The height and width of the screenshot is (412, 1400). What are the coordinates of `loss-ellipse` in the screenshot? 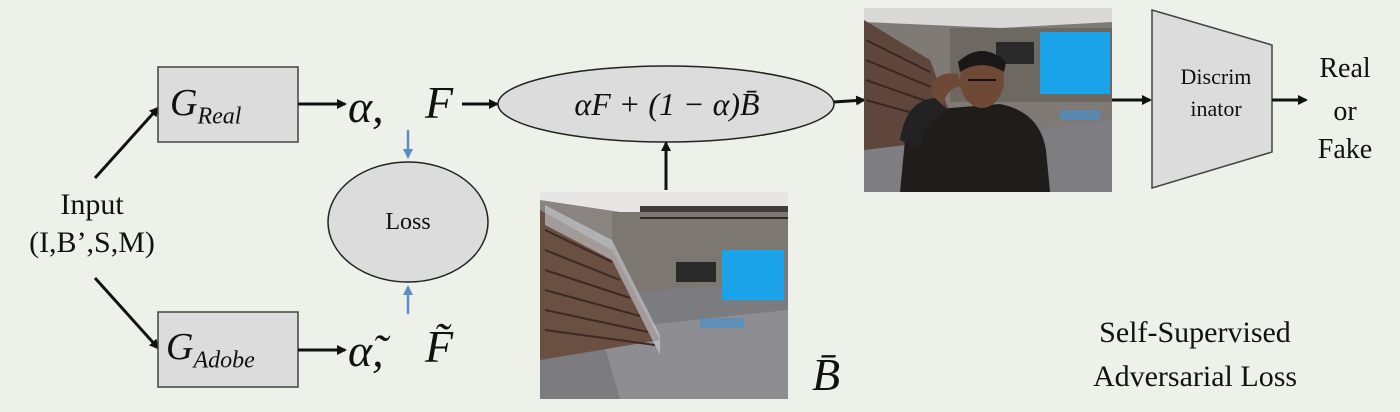 It's located at (408, 222).